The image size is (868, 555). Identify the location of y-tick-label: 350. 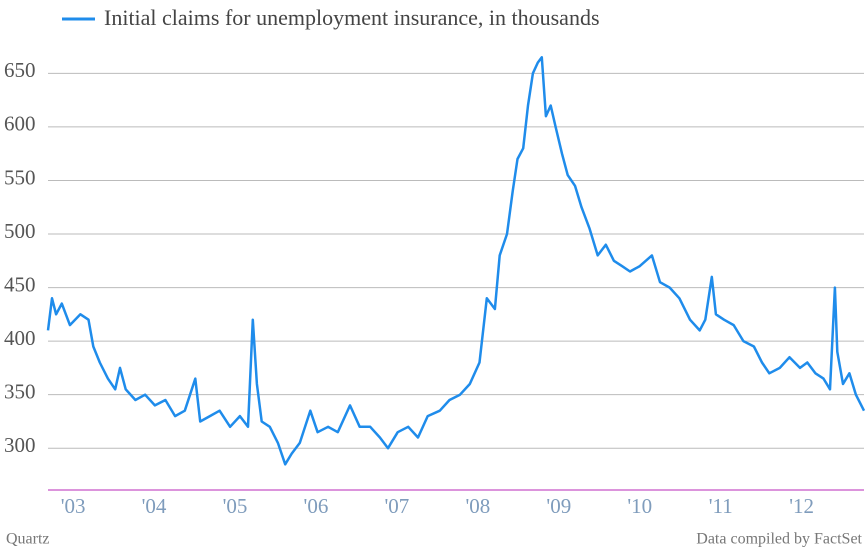
(20, 391).